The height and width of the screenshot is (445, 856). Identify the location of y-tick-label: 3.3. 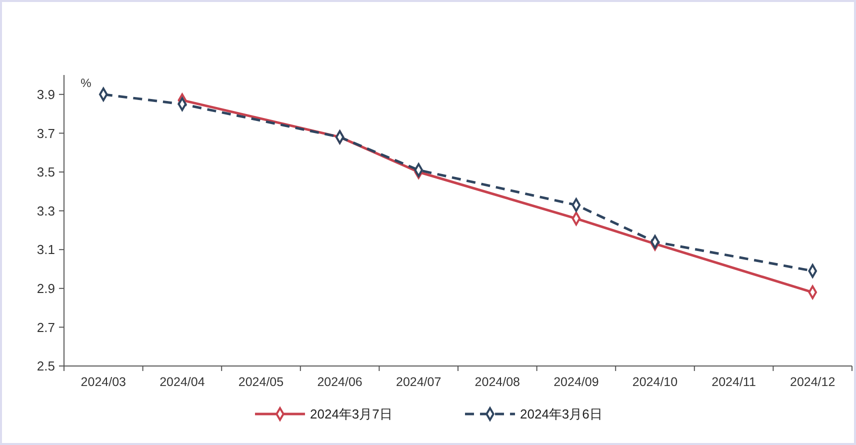
(45, 210).